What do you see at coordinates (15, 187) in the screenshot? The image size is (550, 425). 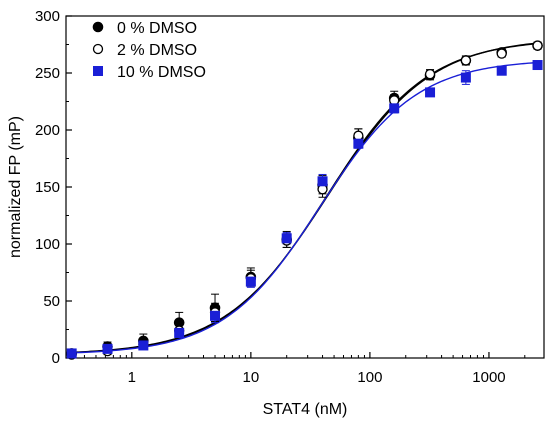 I see `y-axis-label: normalized FP (mP)` at bounding box center [15, 187].